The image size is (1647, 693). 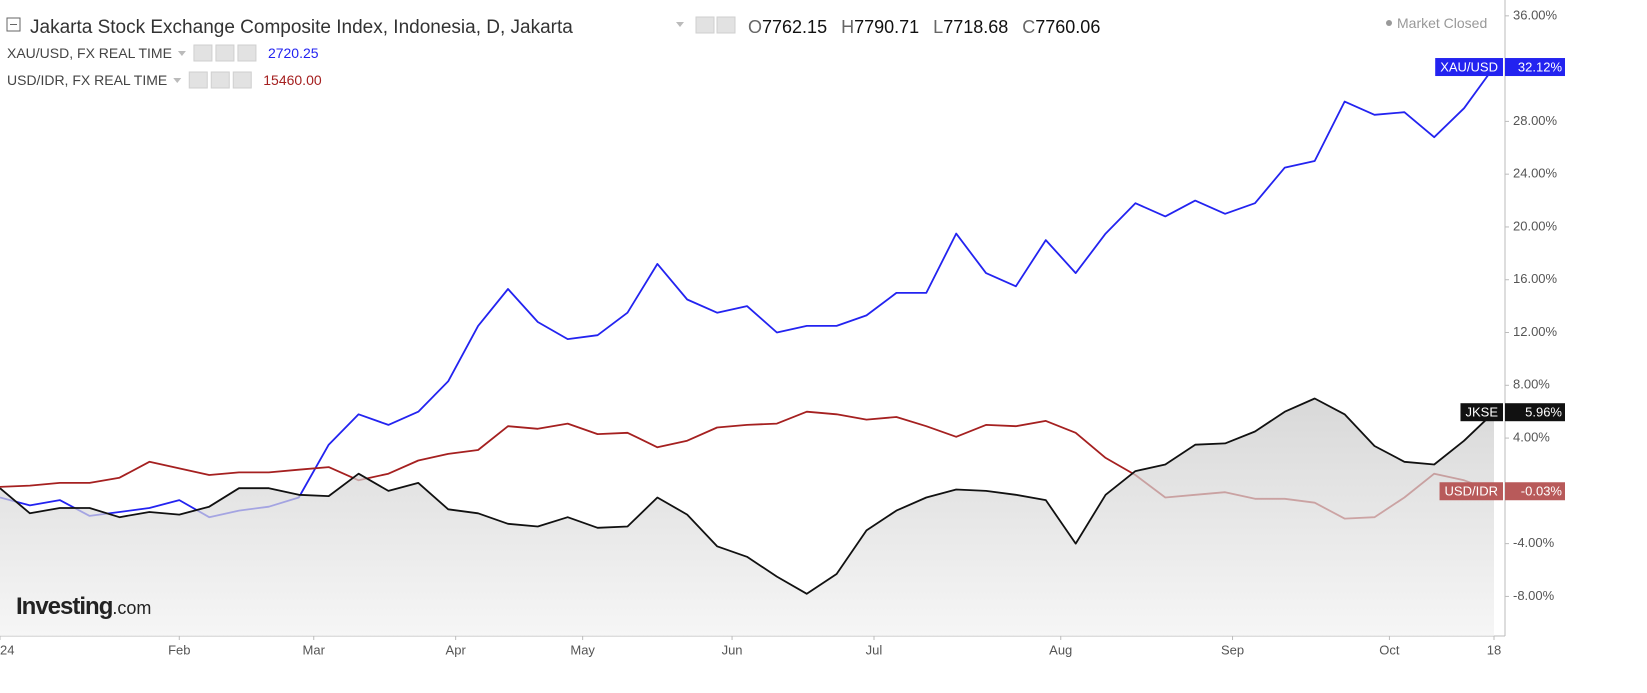 What do you see at coordinates (7, 649) in the screenshot?
I see `x-tick-label: 2024` at bounding box center [7, 649].